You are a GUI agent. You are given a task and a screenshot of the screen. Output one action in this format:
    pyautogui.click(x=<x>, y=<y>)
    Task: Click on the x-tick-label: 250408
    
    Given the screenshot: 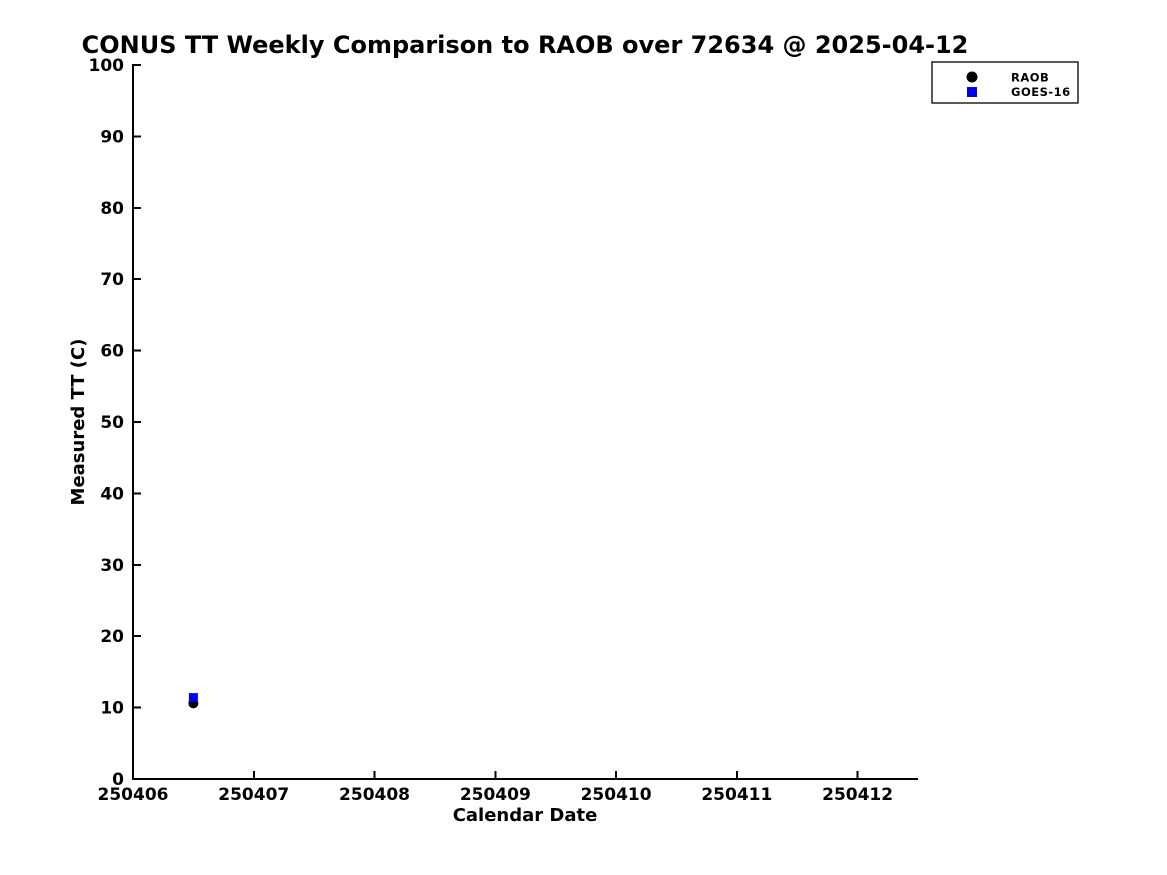 What is the action you would take?
    pyautogui.click(x=374, y=795)
    